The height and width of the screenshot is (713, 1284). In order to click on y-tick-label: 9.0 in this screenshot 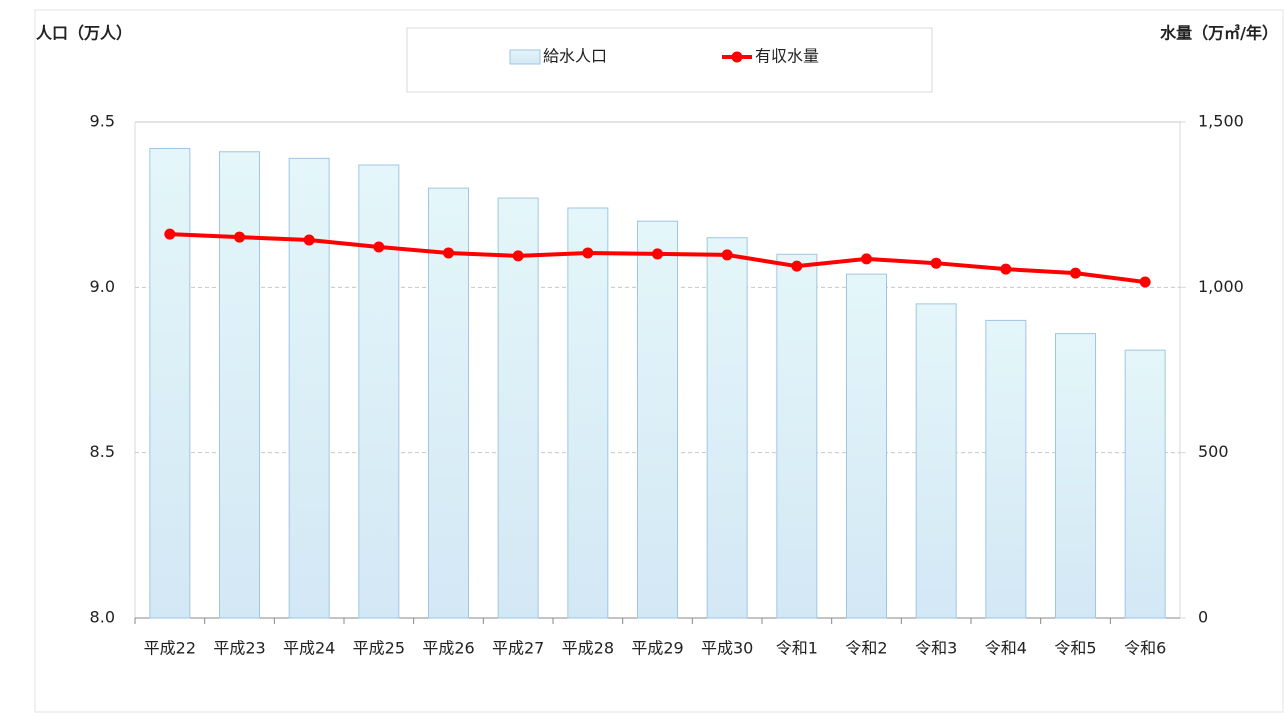, I will do `click(102, 286)`.